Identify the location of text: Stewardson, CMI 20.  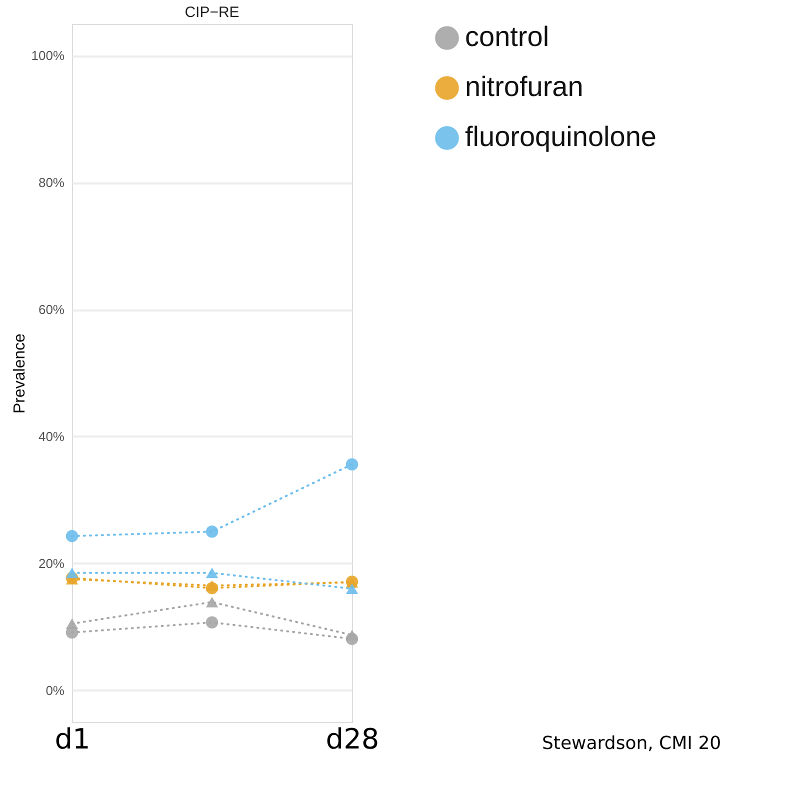
(632, 743).